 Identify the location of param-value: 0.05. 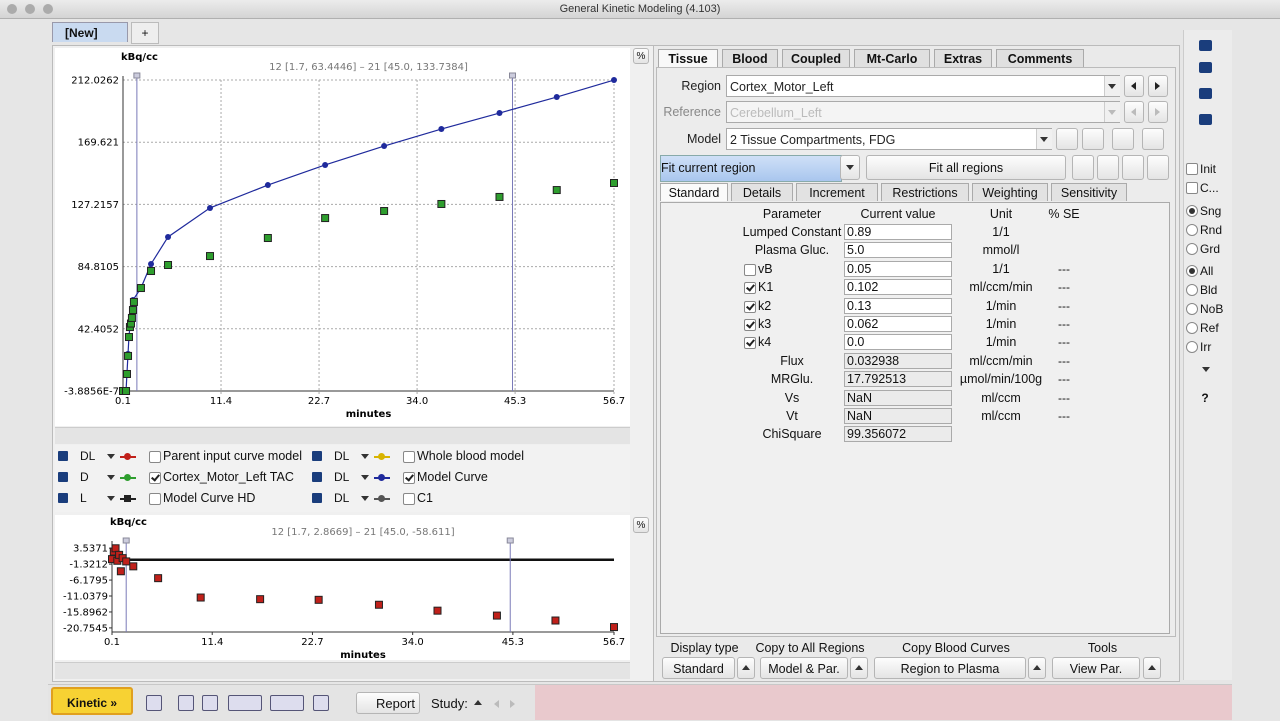
(898, 268).